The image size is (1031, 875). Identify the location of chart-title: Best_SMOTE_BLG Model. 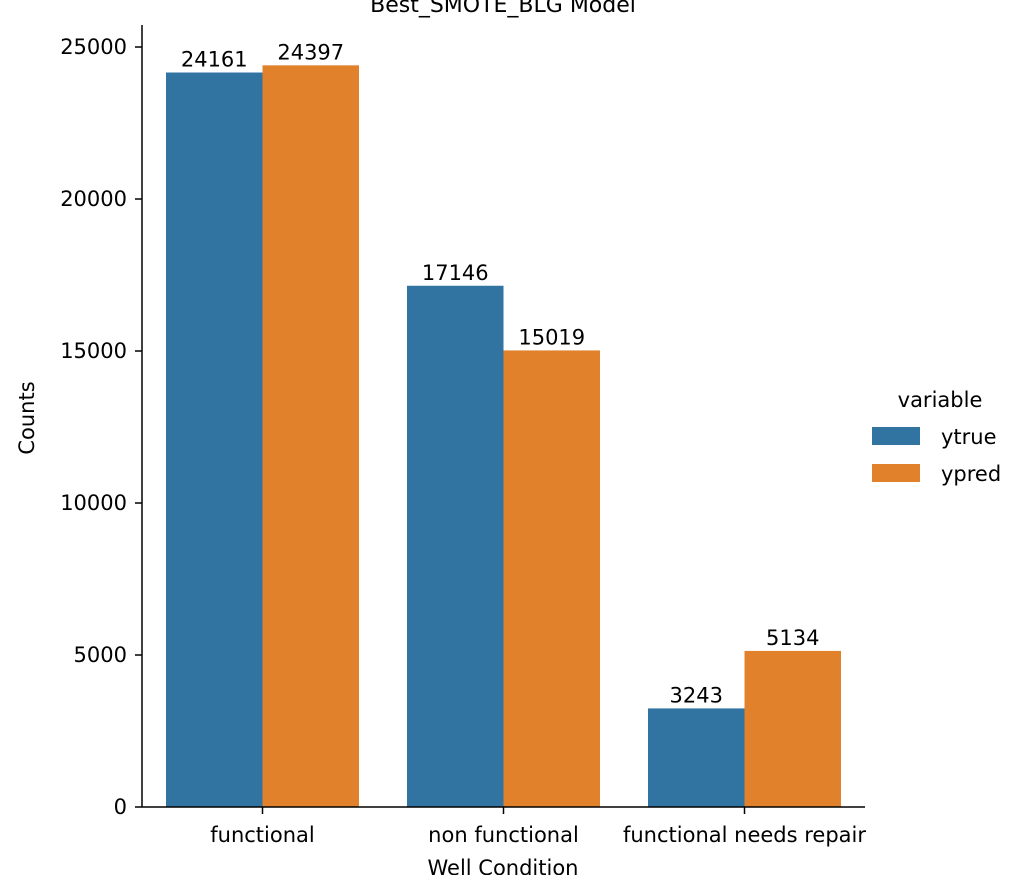
(503, 9).